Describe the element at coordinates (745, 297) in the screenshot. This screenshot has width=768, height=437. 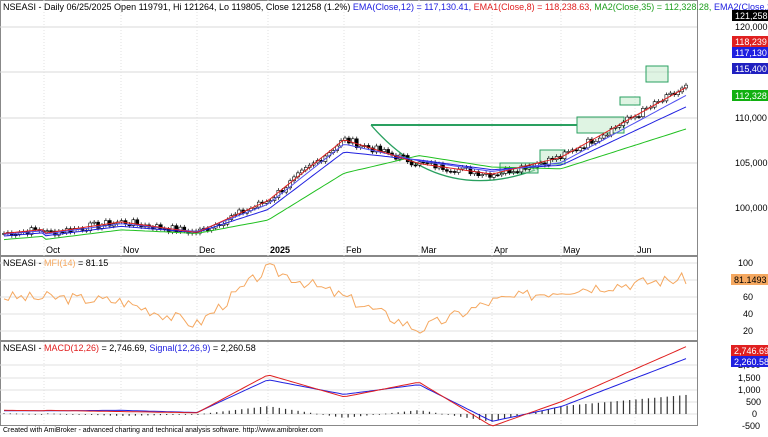
I see `mfi-y-axis: 100 60 40 20` at that location.